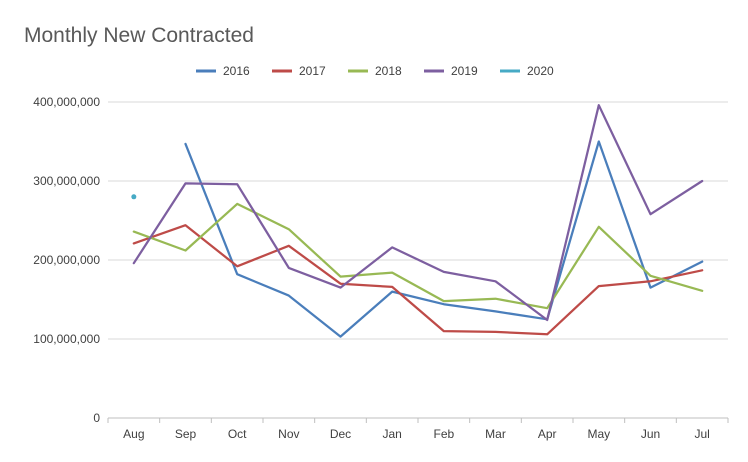  Describe the element at coordinates (391, 434) in the screenshot. I see `x-tick-label: Jan` at that location.